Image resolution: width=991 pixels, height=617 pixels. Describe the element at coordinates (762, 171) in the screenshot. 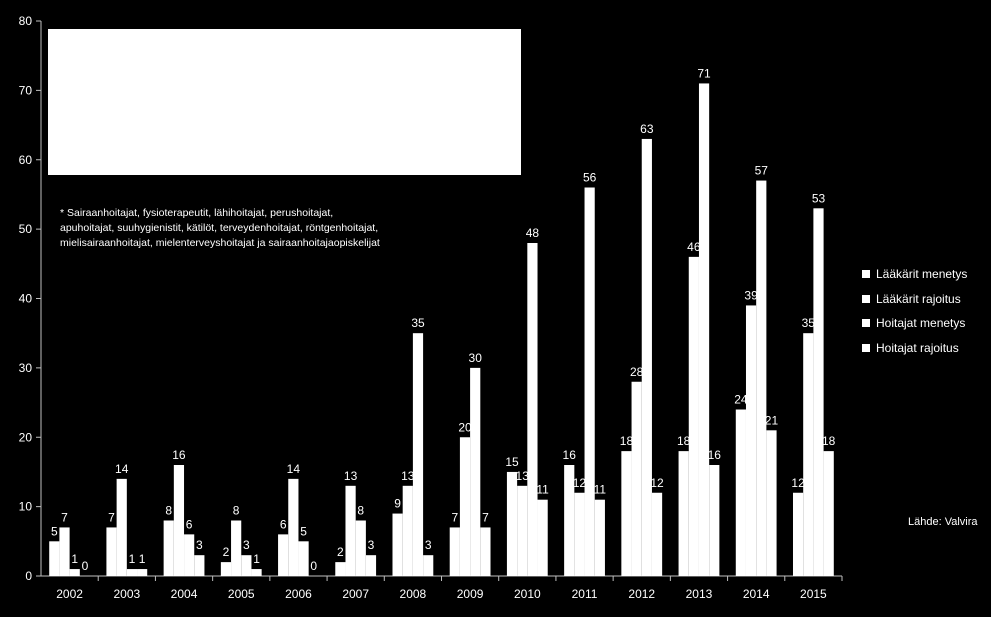

I see `data-label: 57` at that location.